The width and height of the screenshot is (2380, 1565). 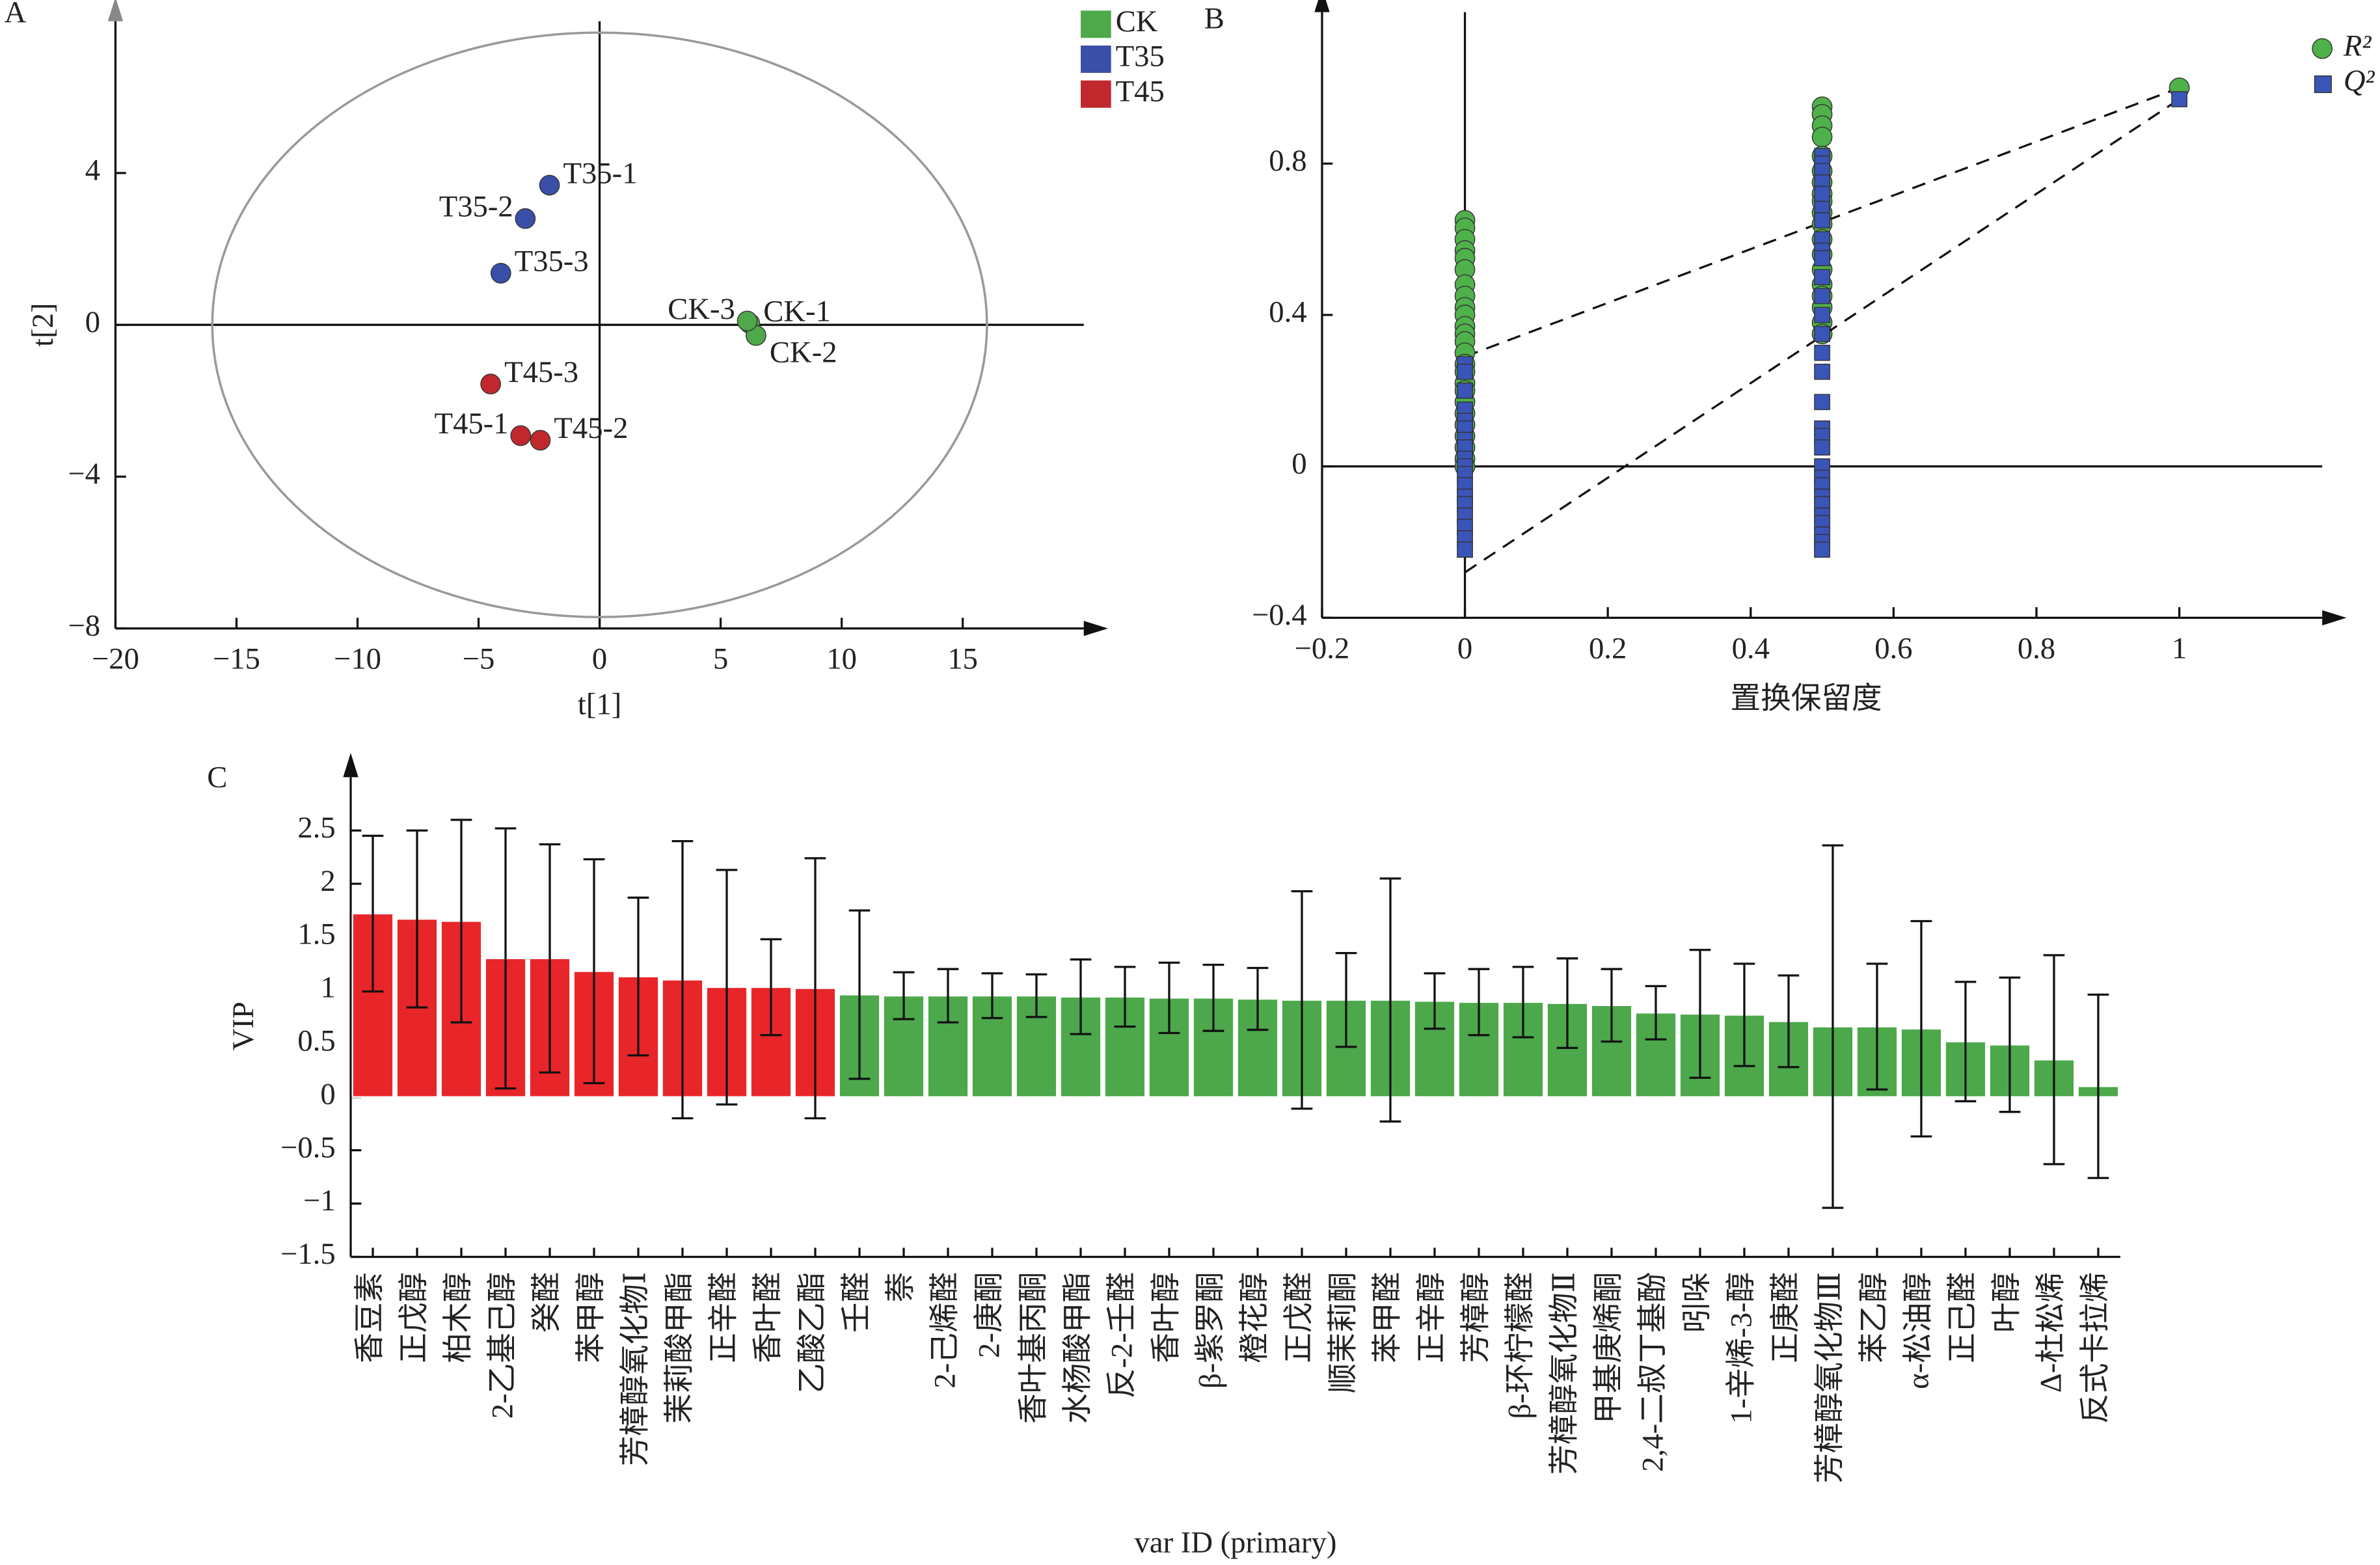 I want to click on x-tick-label: −0.2, so click(x=1323, y=648).